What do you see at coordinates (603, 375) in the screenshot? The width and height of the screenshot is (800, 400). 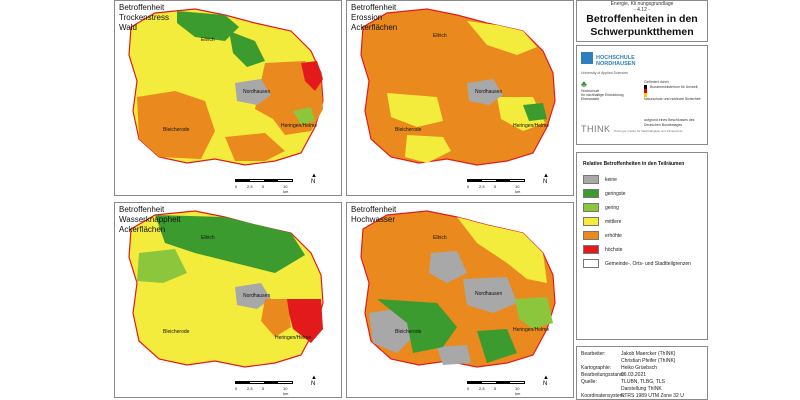 I see `info-label: Bearbeitungsstand:` at bounding box center [603, 375].